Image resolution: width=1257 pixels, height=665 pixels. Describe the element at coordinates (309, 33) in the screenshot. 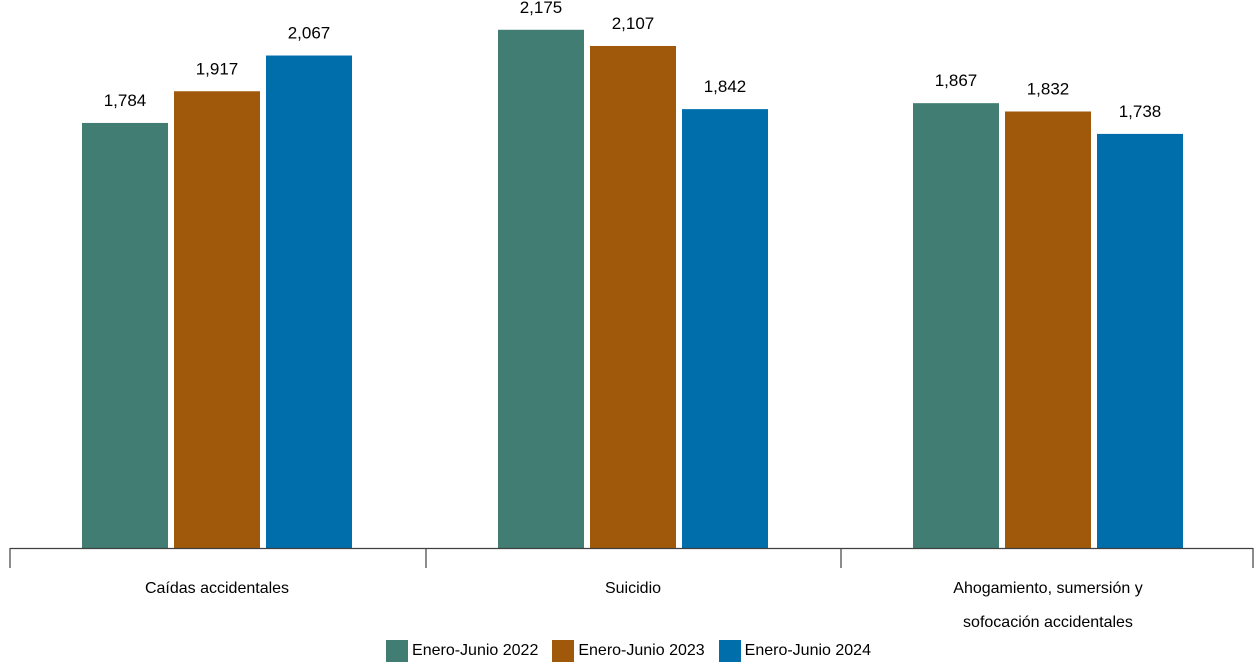

I see `data-label-3-1: 2,067` at that location.